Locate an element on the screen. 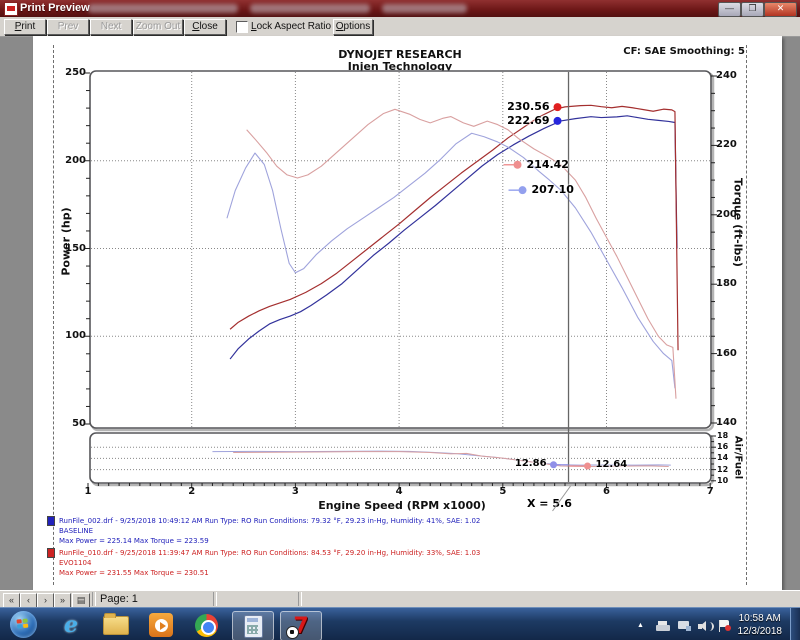 This screenshot has height=640, width=800. correction-factor: CF: SAE Smoothing: 5 is located at coordinates (684, 51).